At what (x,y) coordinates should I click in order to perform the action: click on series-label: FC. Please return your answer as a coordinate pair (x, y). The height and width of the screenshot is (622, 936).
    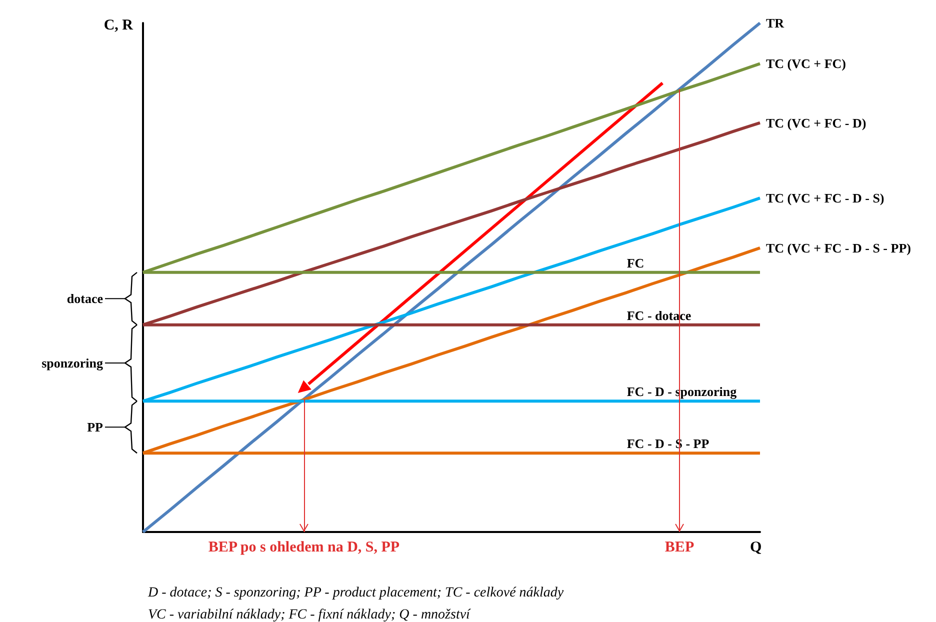
    Looking at the image, I should click on (635, 262).